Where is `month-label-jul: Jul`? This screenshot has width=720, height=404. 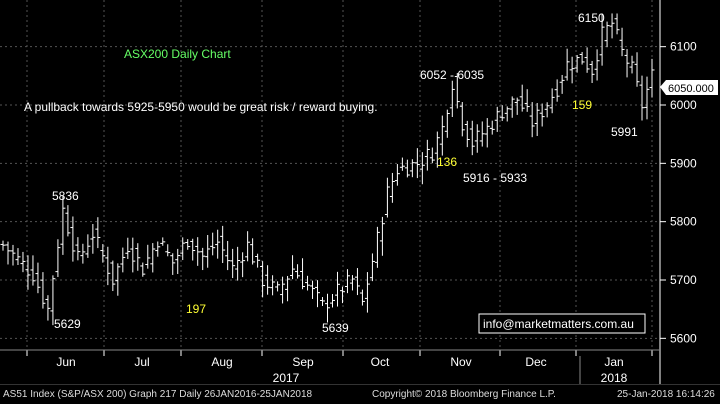 month-label-jul: Jul is located at coordinates (141, 362).